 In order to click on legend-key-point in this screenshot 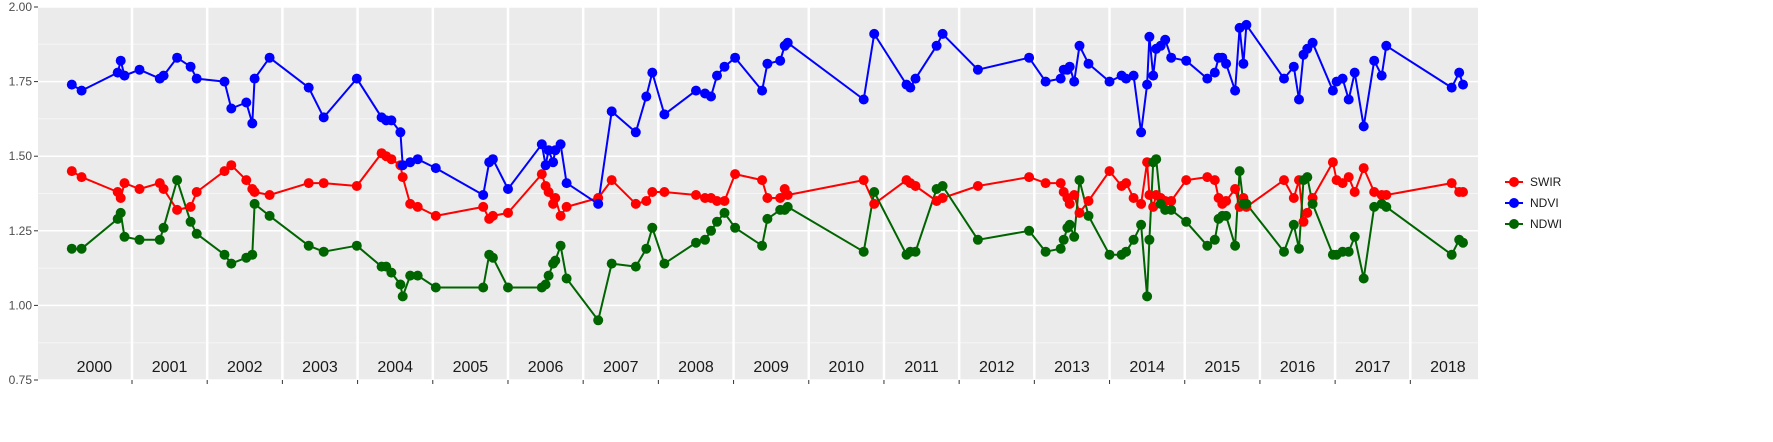, I will do `click(1514, 203)`.